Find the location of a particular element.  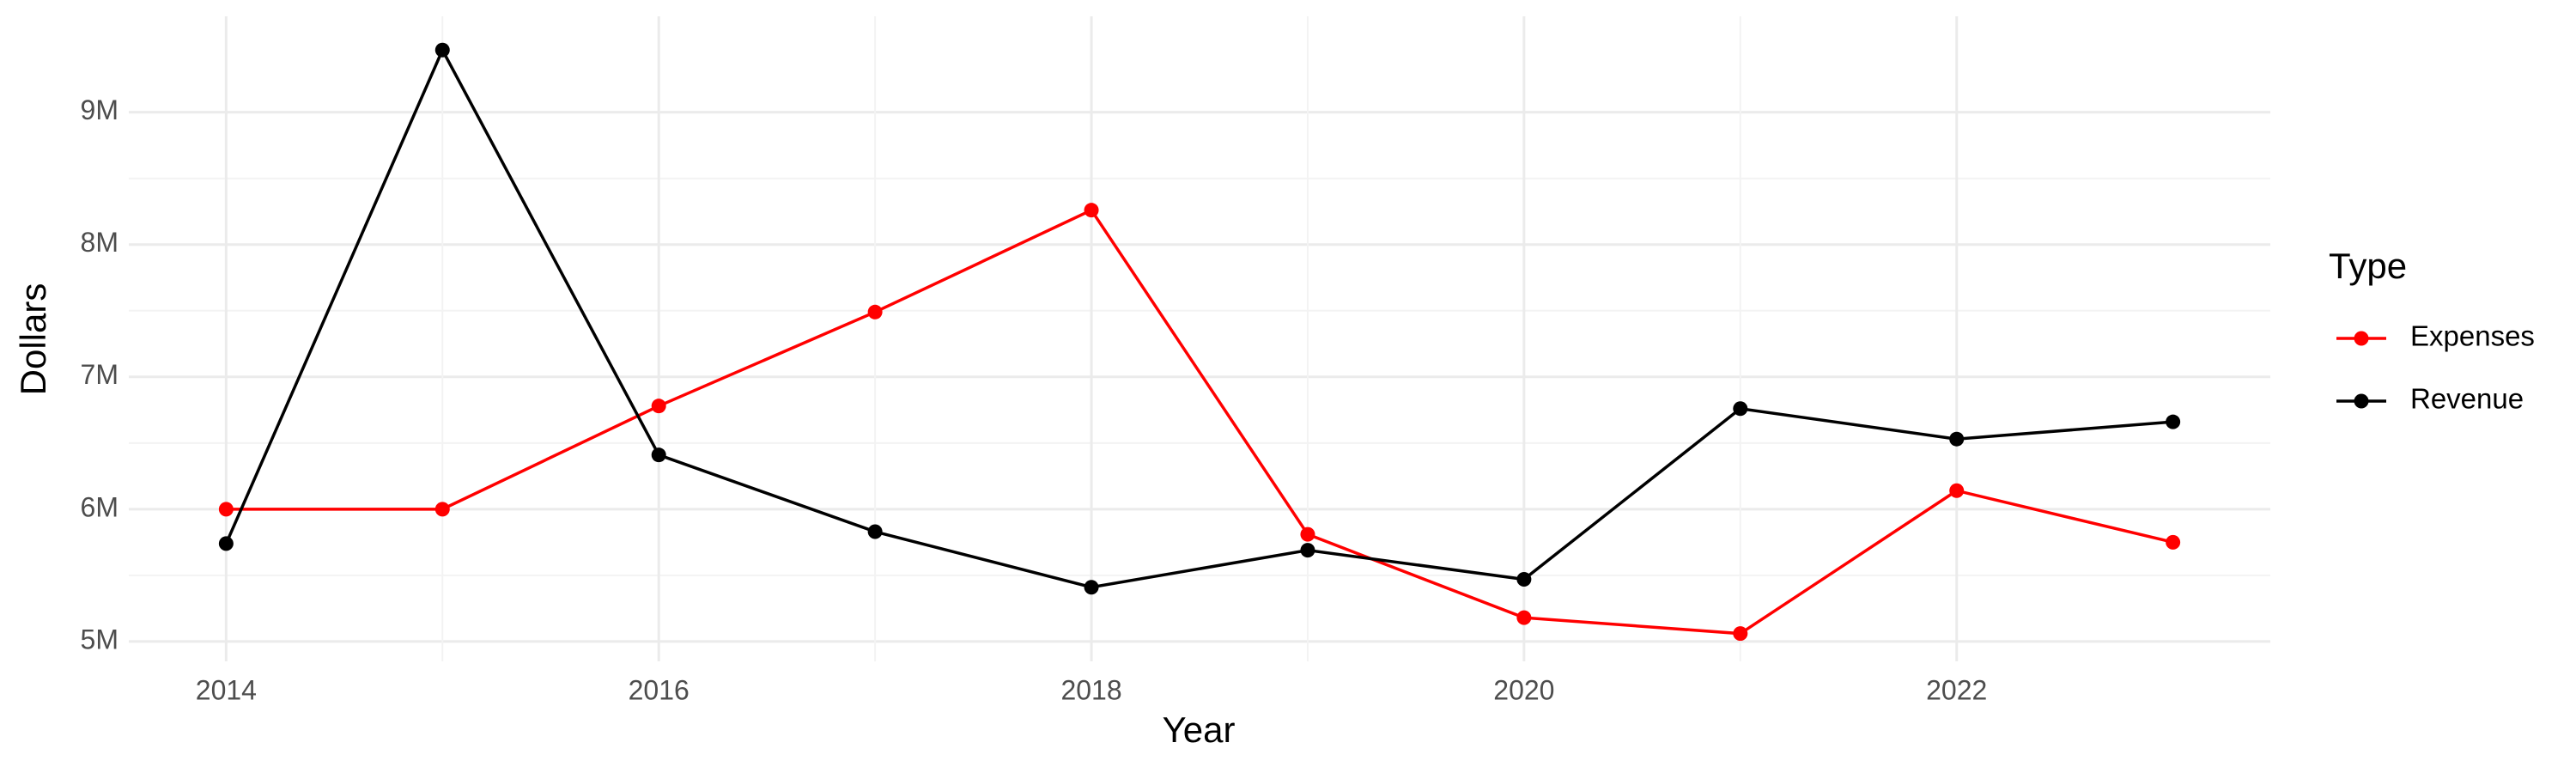

x-tick-label: 2018 is located at coordinates (1090, 689).